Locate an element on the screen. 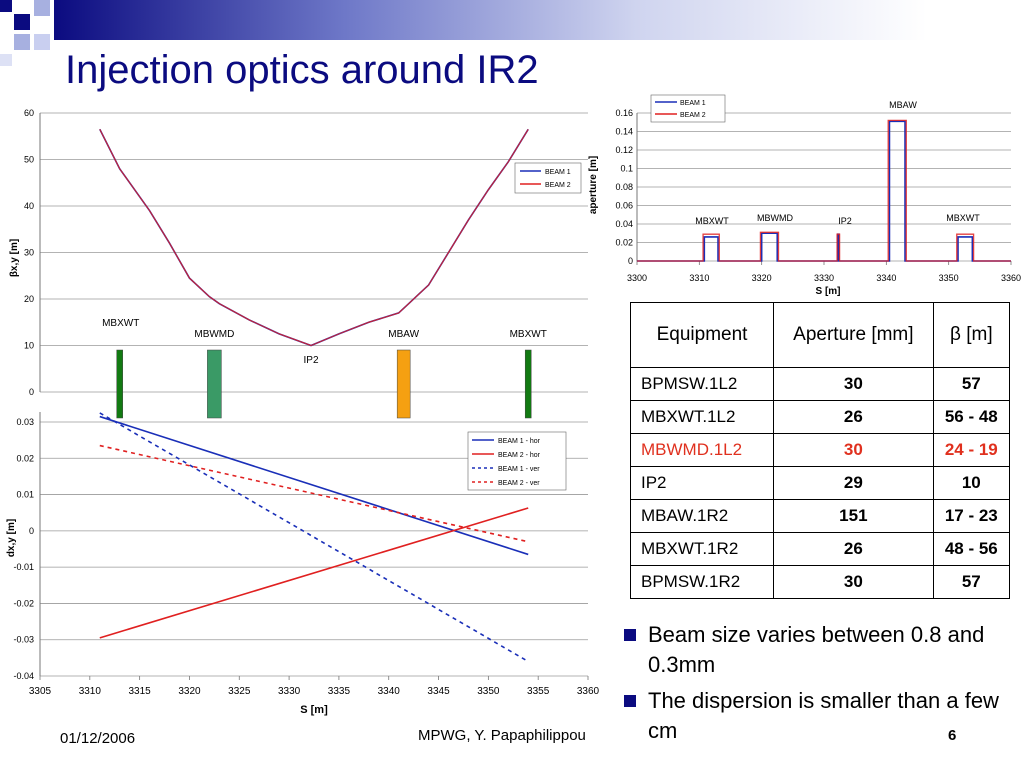 This screenshot has height=768, width=1024. cell-equipment: MBWMD.1L2 is located at coordinates (702, 450).